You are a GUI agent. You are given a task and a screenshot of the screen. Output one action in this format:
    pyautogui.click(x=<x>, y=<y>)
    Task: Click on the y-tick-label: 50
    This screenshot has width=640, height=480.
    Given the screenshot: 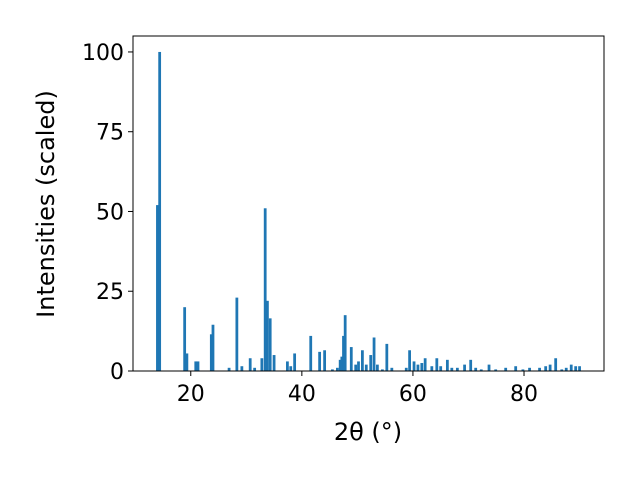 What is the action you would take?
    pyautogui.click(x=110, y=212)
    